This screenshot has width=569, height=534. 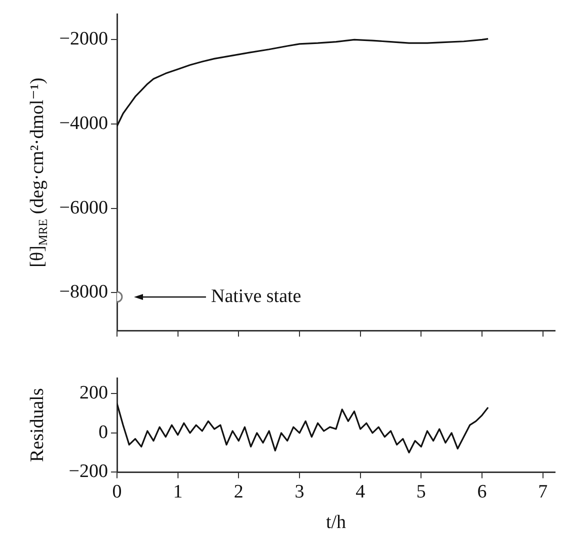 What do you see at coordinates (482, 492) in the screenshot?
I see `x-tick-label: 6` at bounding box center [482, 492].